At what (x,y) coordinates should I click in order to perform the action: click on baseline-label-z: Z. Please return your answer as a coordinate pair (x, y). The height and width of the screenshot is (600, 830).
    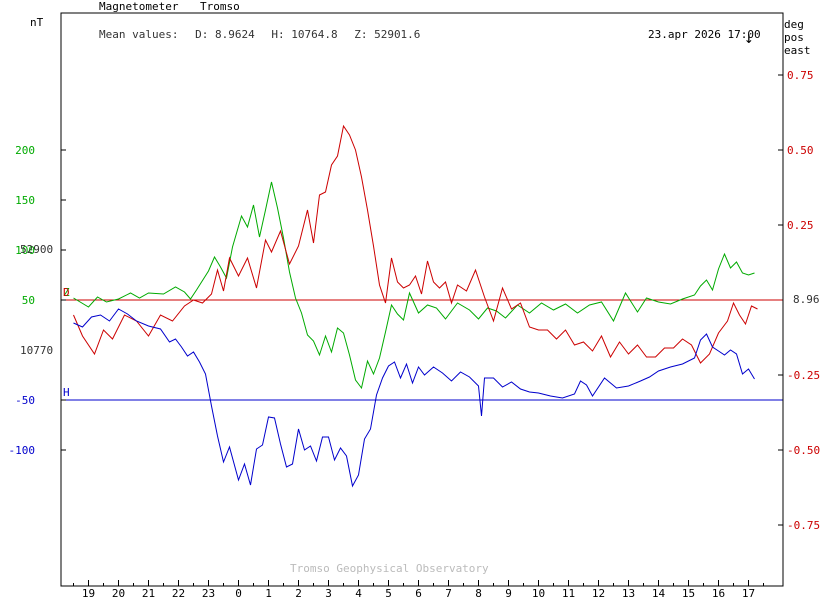
    Looking at the image, I should click on (66, 292).